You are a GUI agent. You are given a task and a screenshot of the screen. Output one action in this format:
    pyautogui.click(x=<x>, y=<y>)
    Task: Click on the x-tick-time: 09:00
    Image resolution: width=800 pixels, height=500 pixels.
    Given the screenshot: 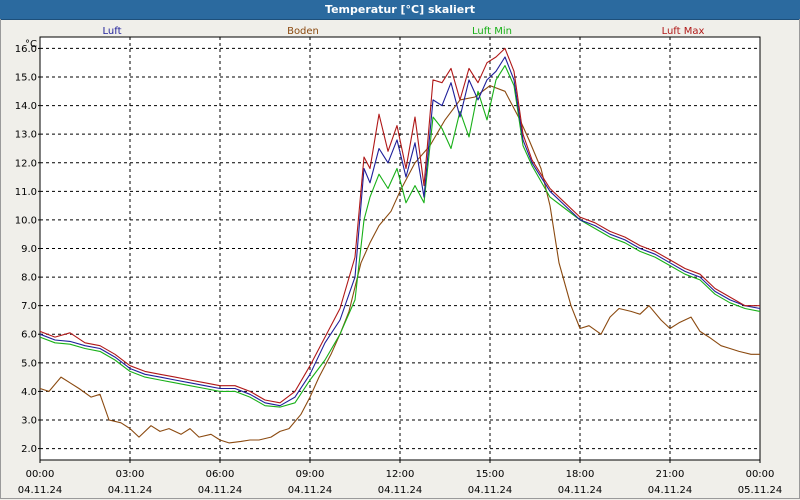 What is the action you would take?
    pyautogui.click(x=310, y=474)
    